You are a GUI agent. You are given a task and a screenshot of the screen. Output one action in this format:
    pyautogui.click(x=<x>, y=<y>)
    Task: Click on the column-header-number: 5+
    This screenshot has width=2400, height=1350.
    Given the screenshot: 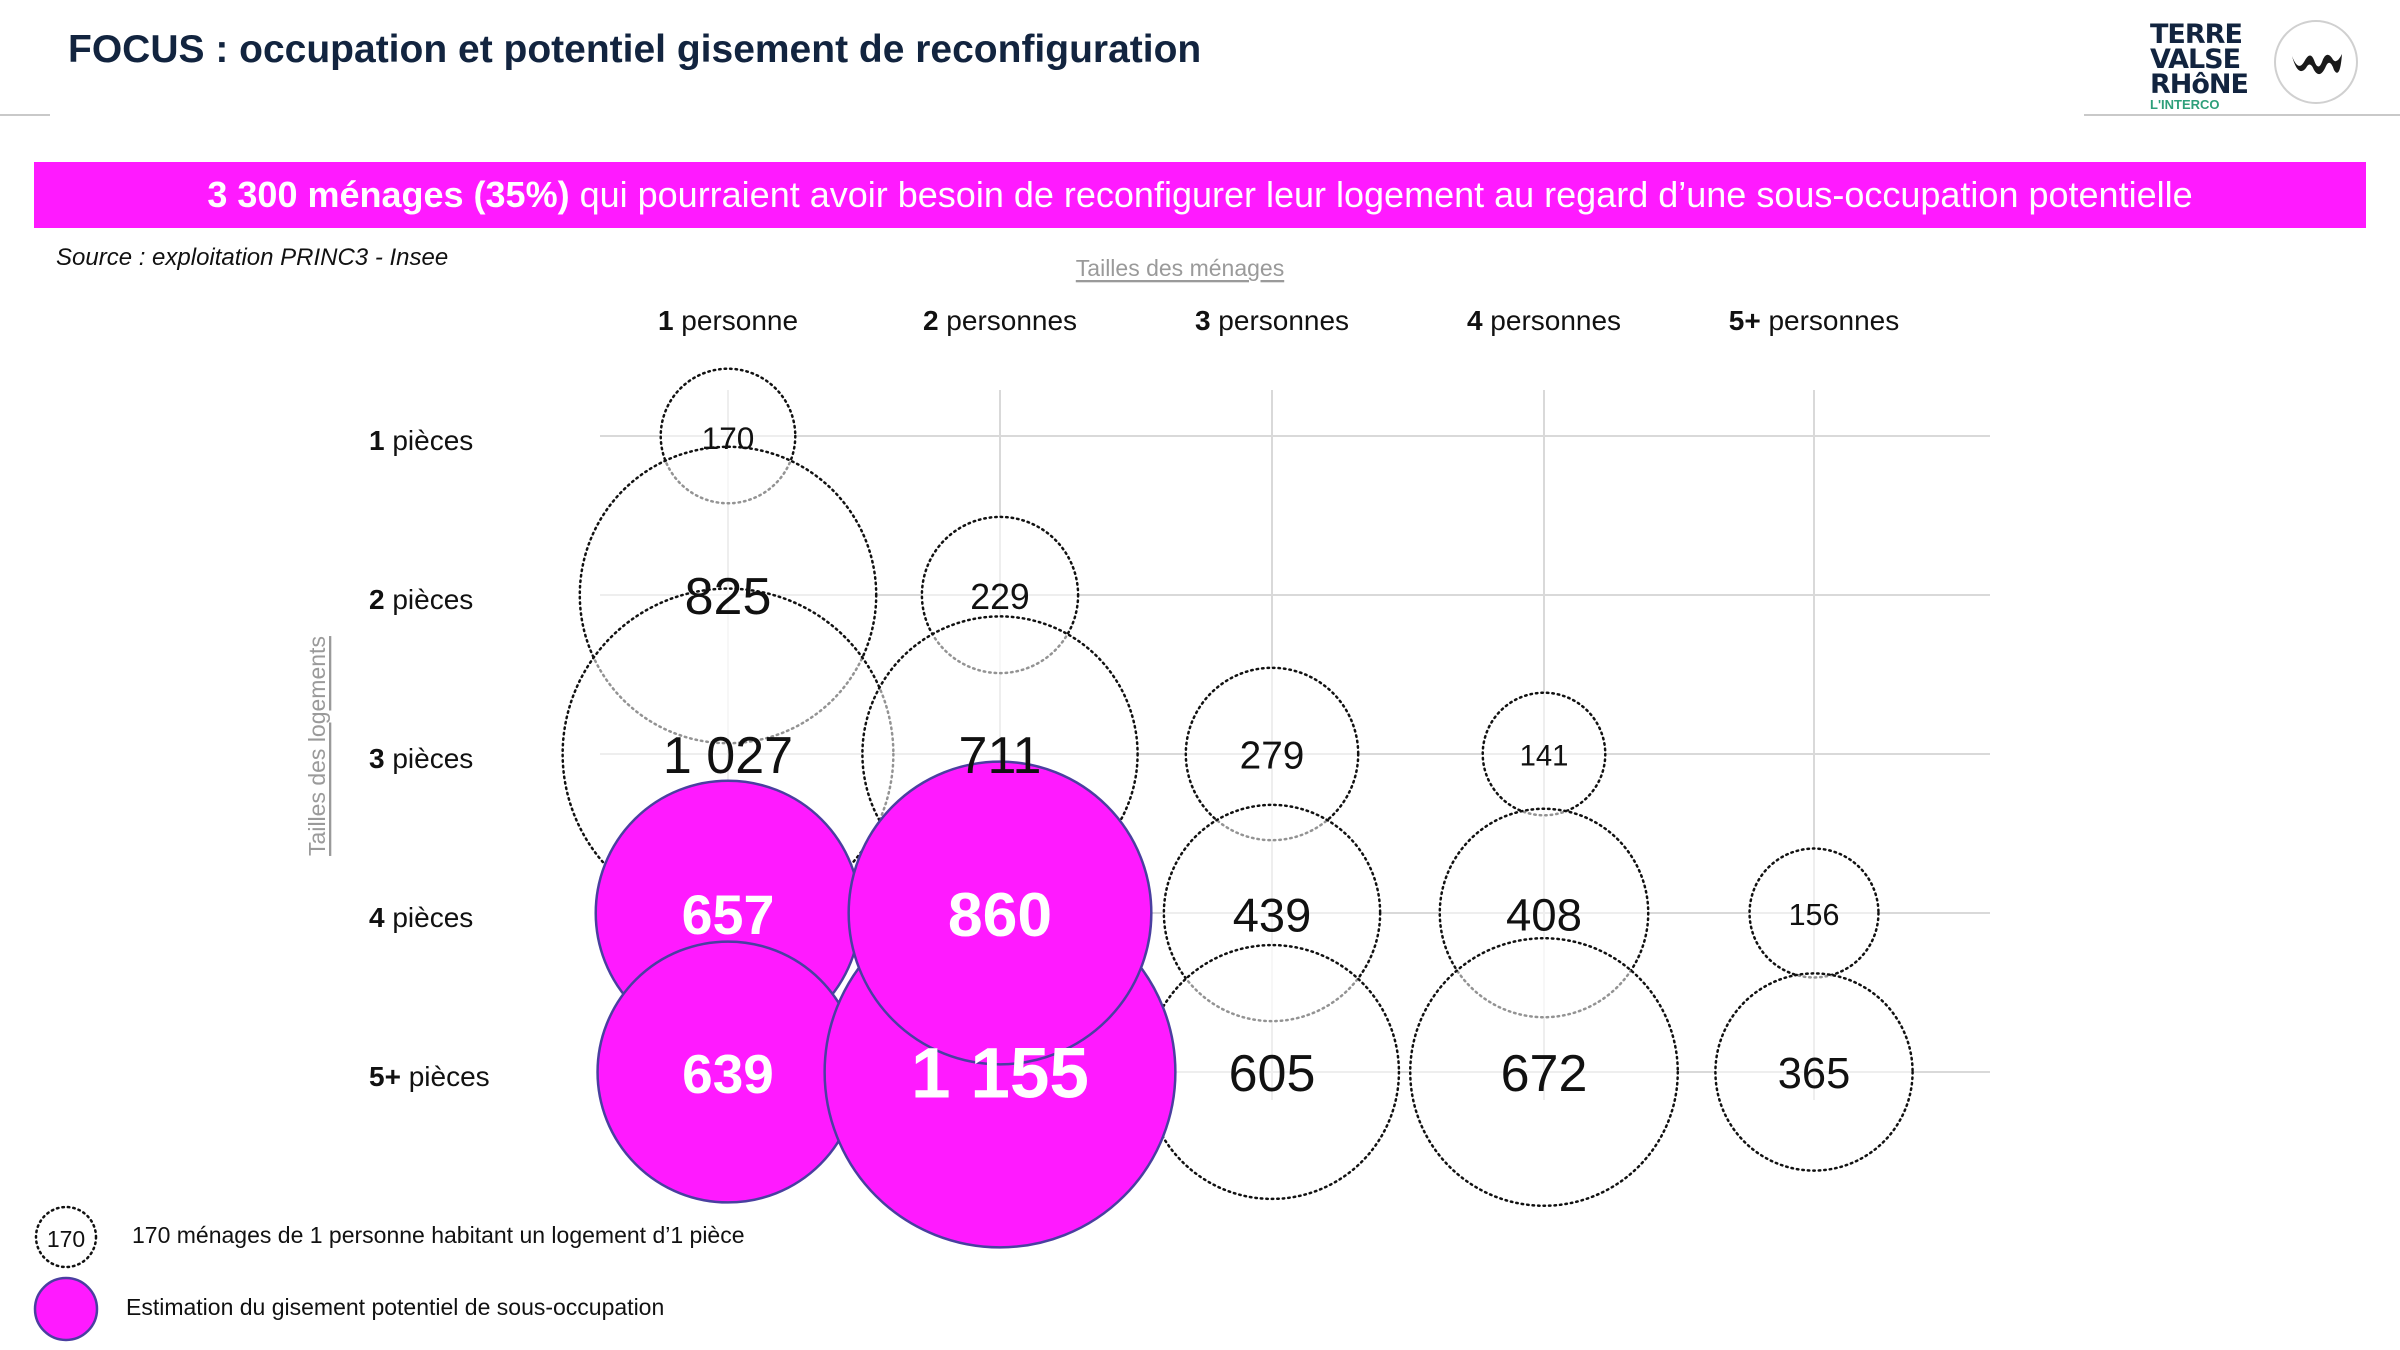 What is the action you would take?
    pyautogui.click(x=1745, y=320)
    